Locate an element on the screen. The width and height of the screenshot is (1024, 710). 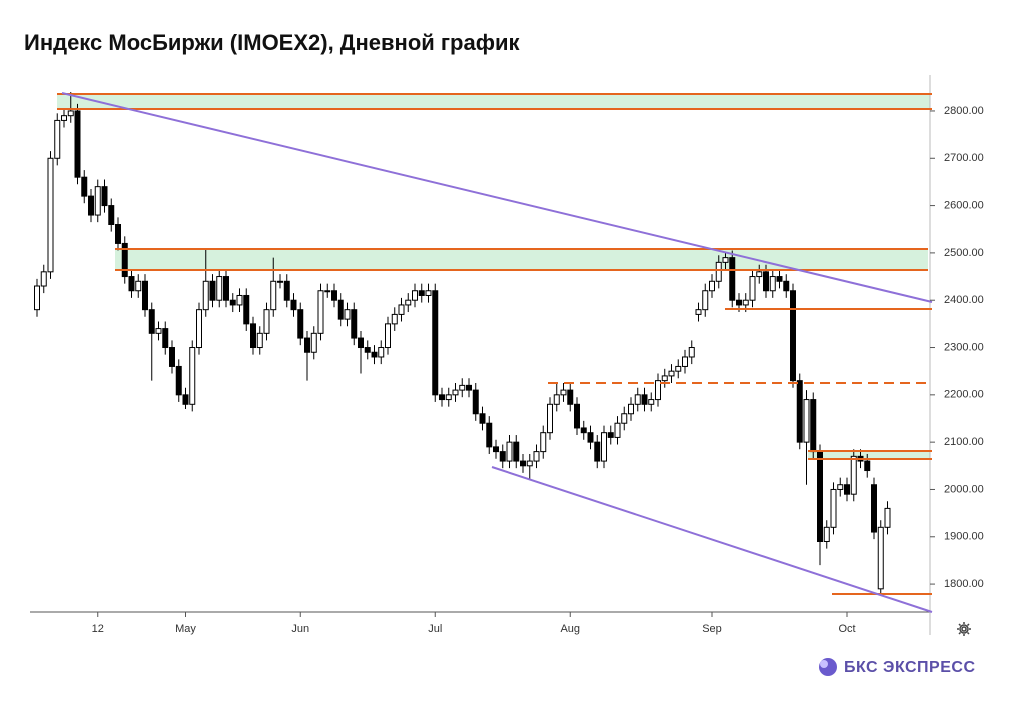
y-tick-label: 2800.00 is located at coordinates (964, 111).